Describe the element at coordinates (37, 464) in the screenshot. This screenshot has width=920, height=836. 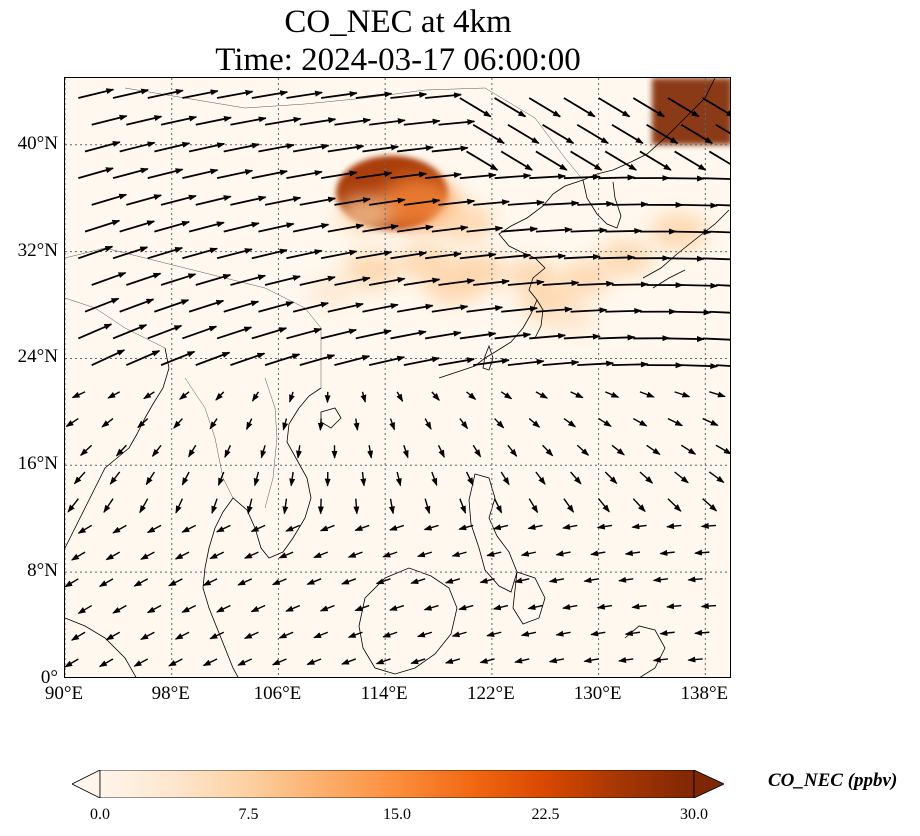
I see `lat-tick-label: 16°N` at that location.